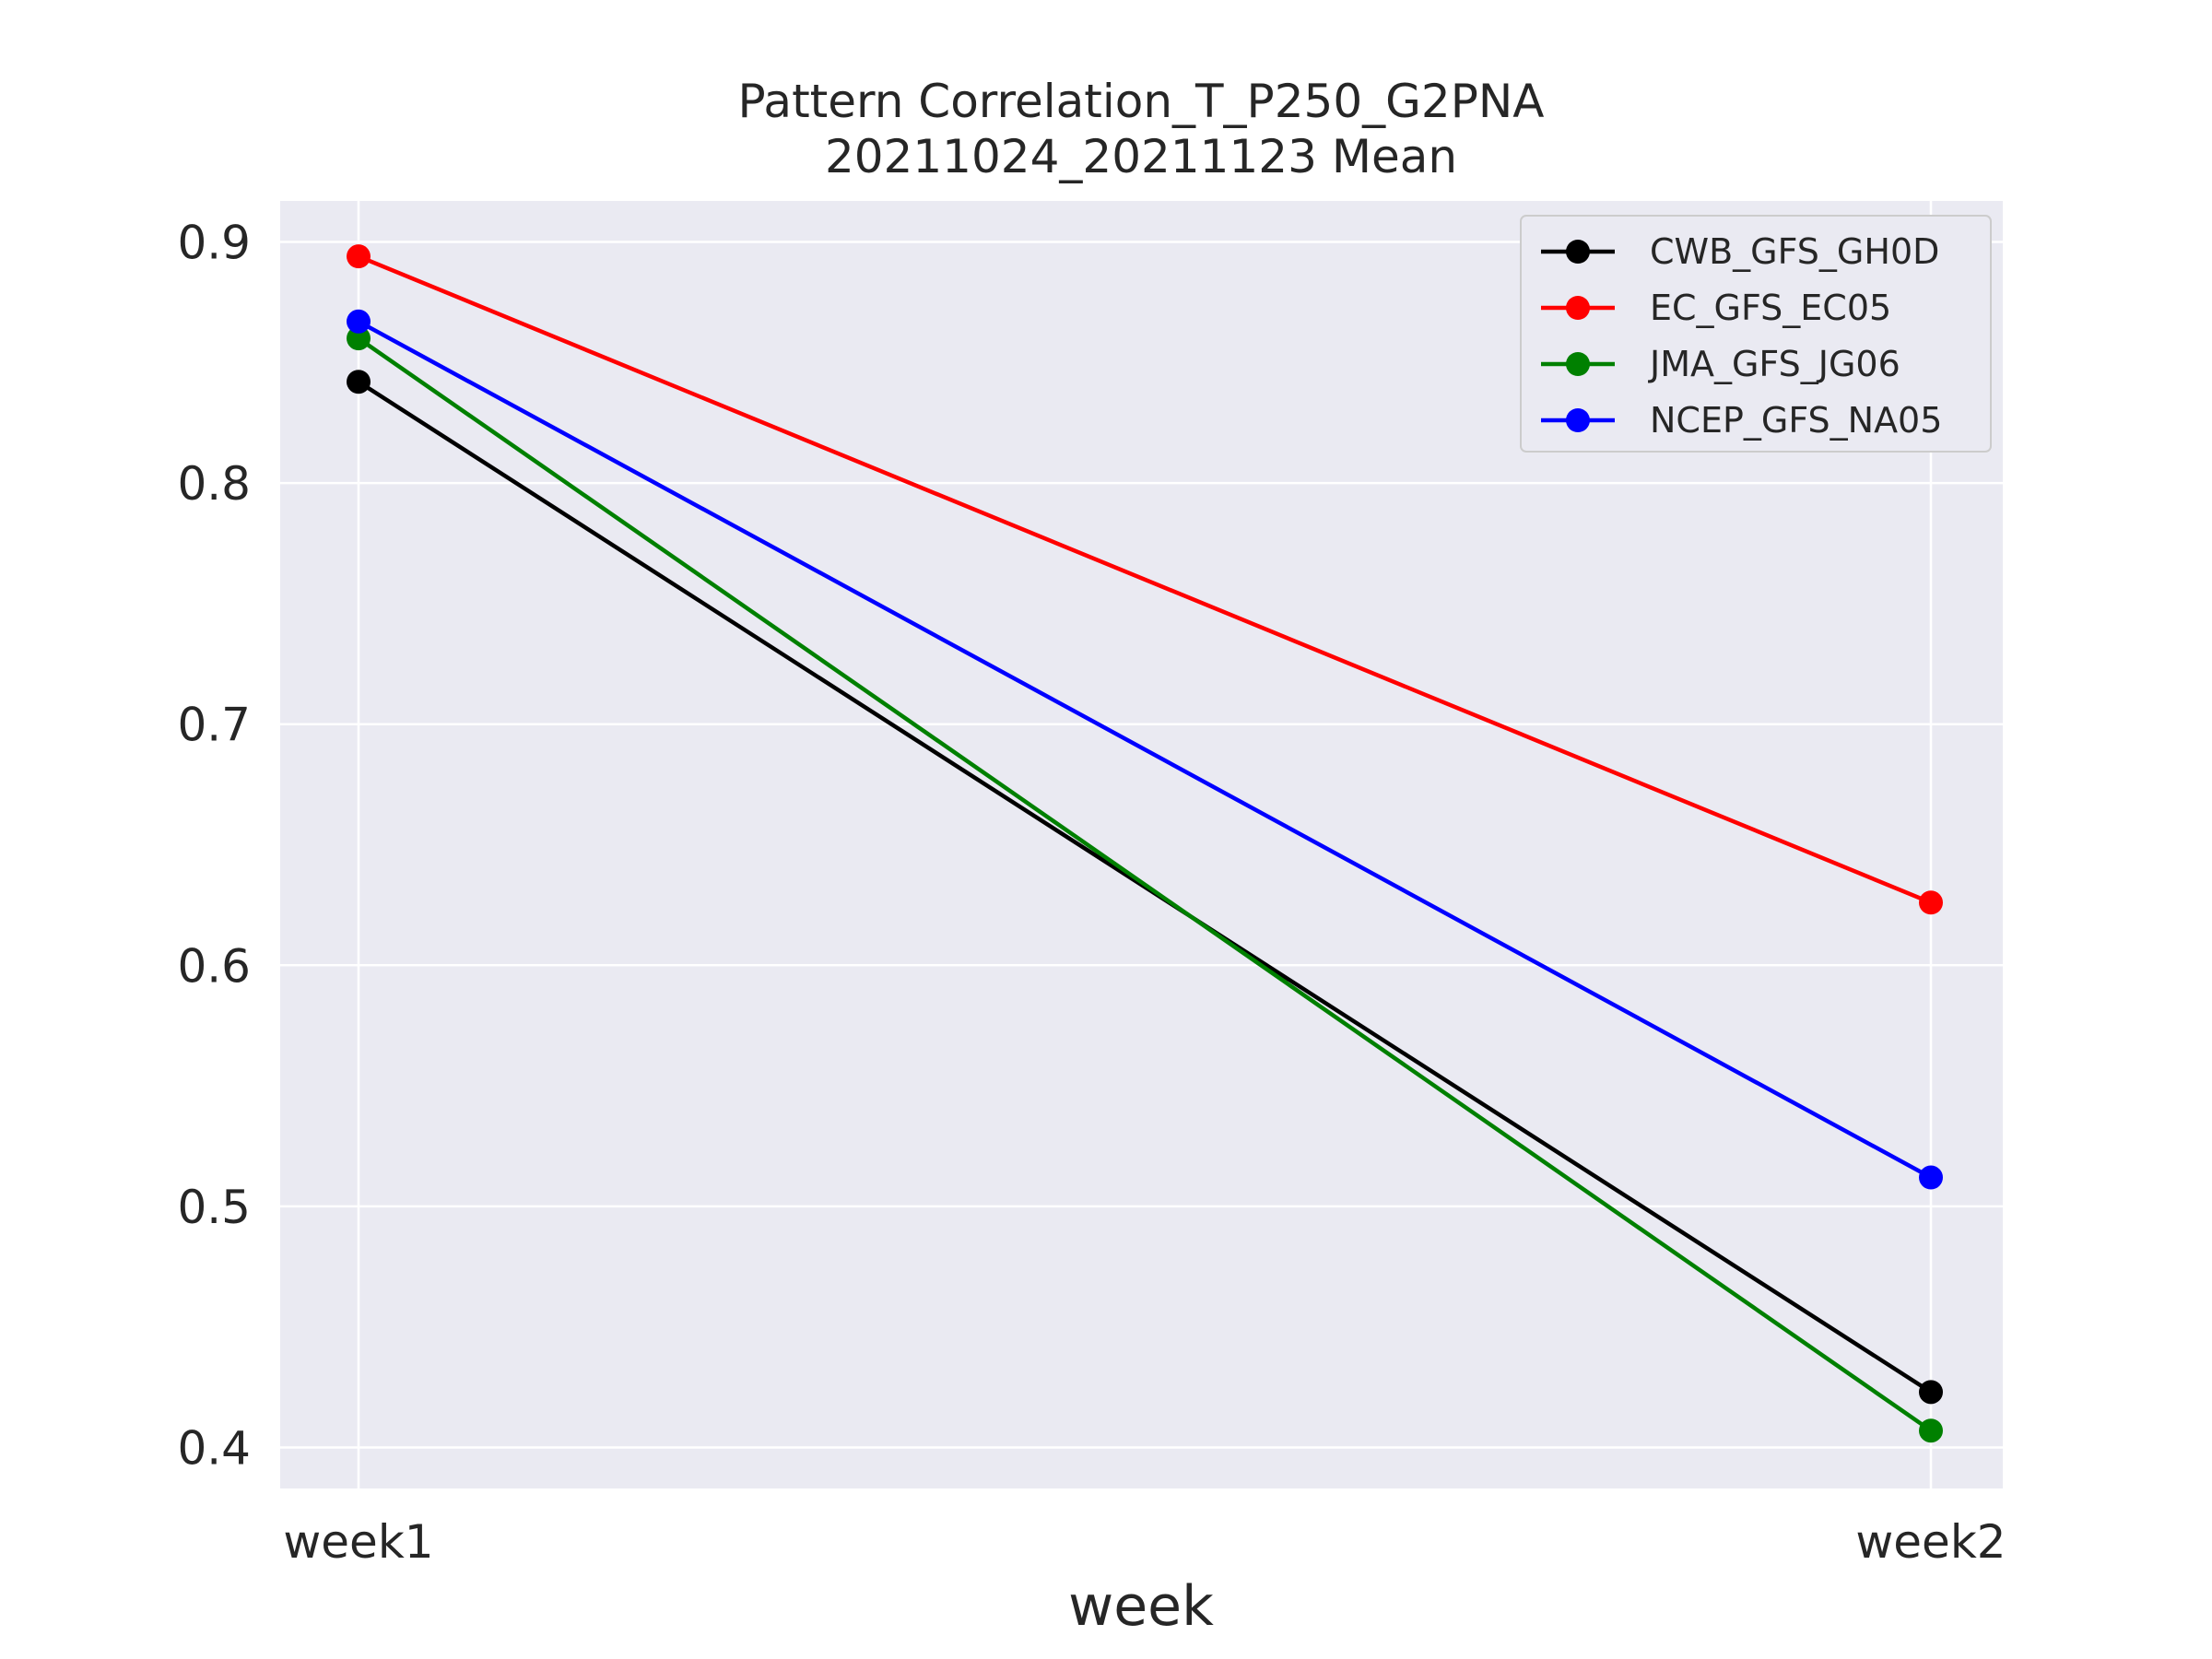 The width and height of the screenshot is (2212, 1659). Describe the element at coordinates (214, 966) in the screenshot. I see `y-tick-label: 0.6` at that location.